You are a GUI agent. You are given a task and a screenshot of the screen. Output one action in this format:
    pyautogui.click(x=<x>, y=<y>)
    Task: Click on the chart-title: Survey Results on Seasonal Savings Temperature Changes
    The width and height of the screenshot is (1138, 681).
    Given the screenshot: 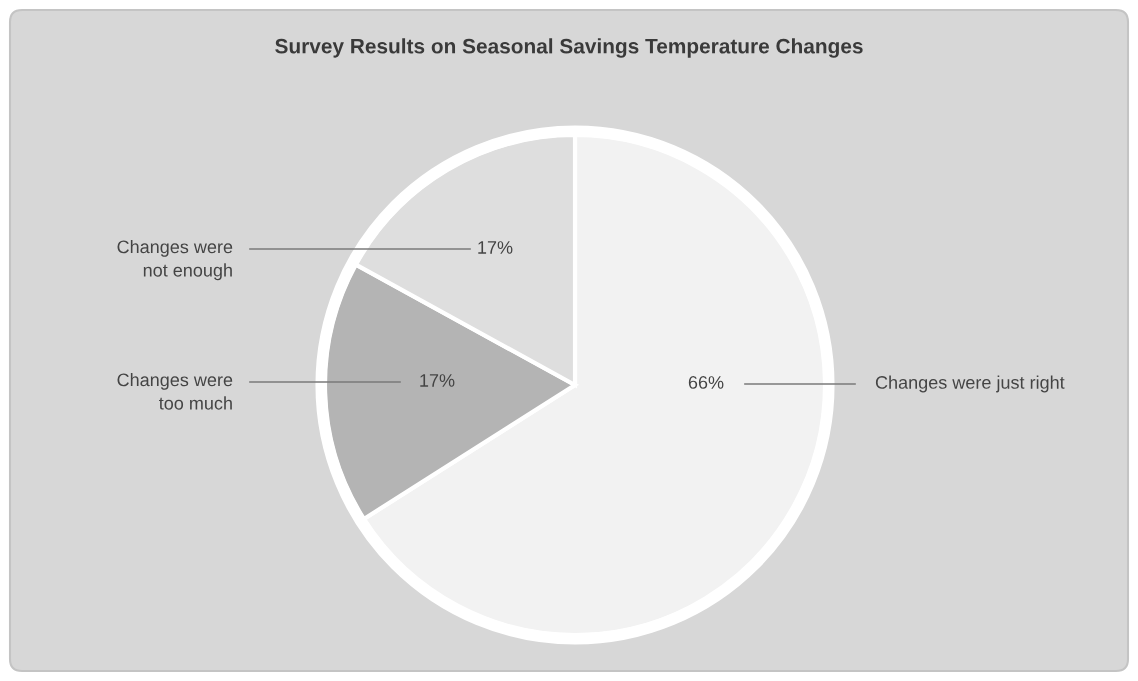 What is the action you would take?
    pyautogui.click(x=569, y=48)
    